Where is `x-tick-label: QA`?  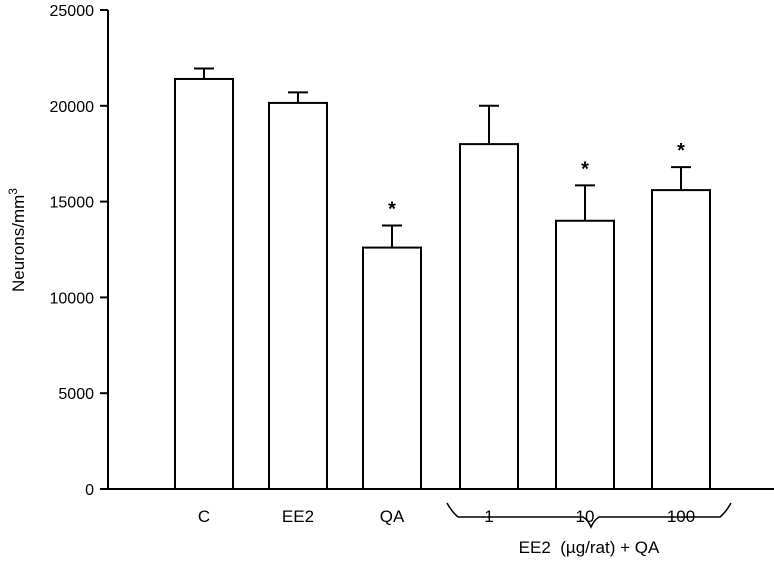 x-tick-label: QA is located at coordinates (392, 516).